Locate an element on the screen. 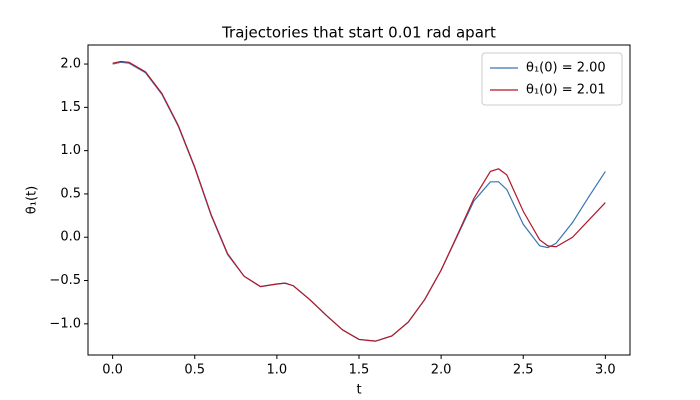  x-tick-label: 2.0 is located at coordinates (441, 370).